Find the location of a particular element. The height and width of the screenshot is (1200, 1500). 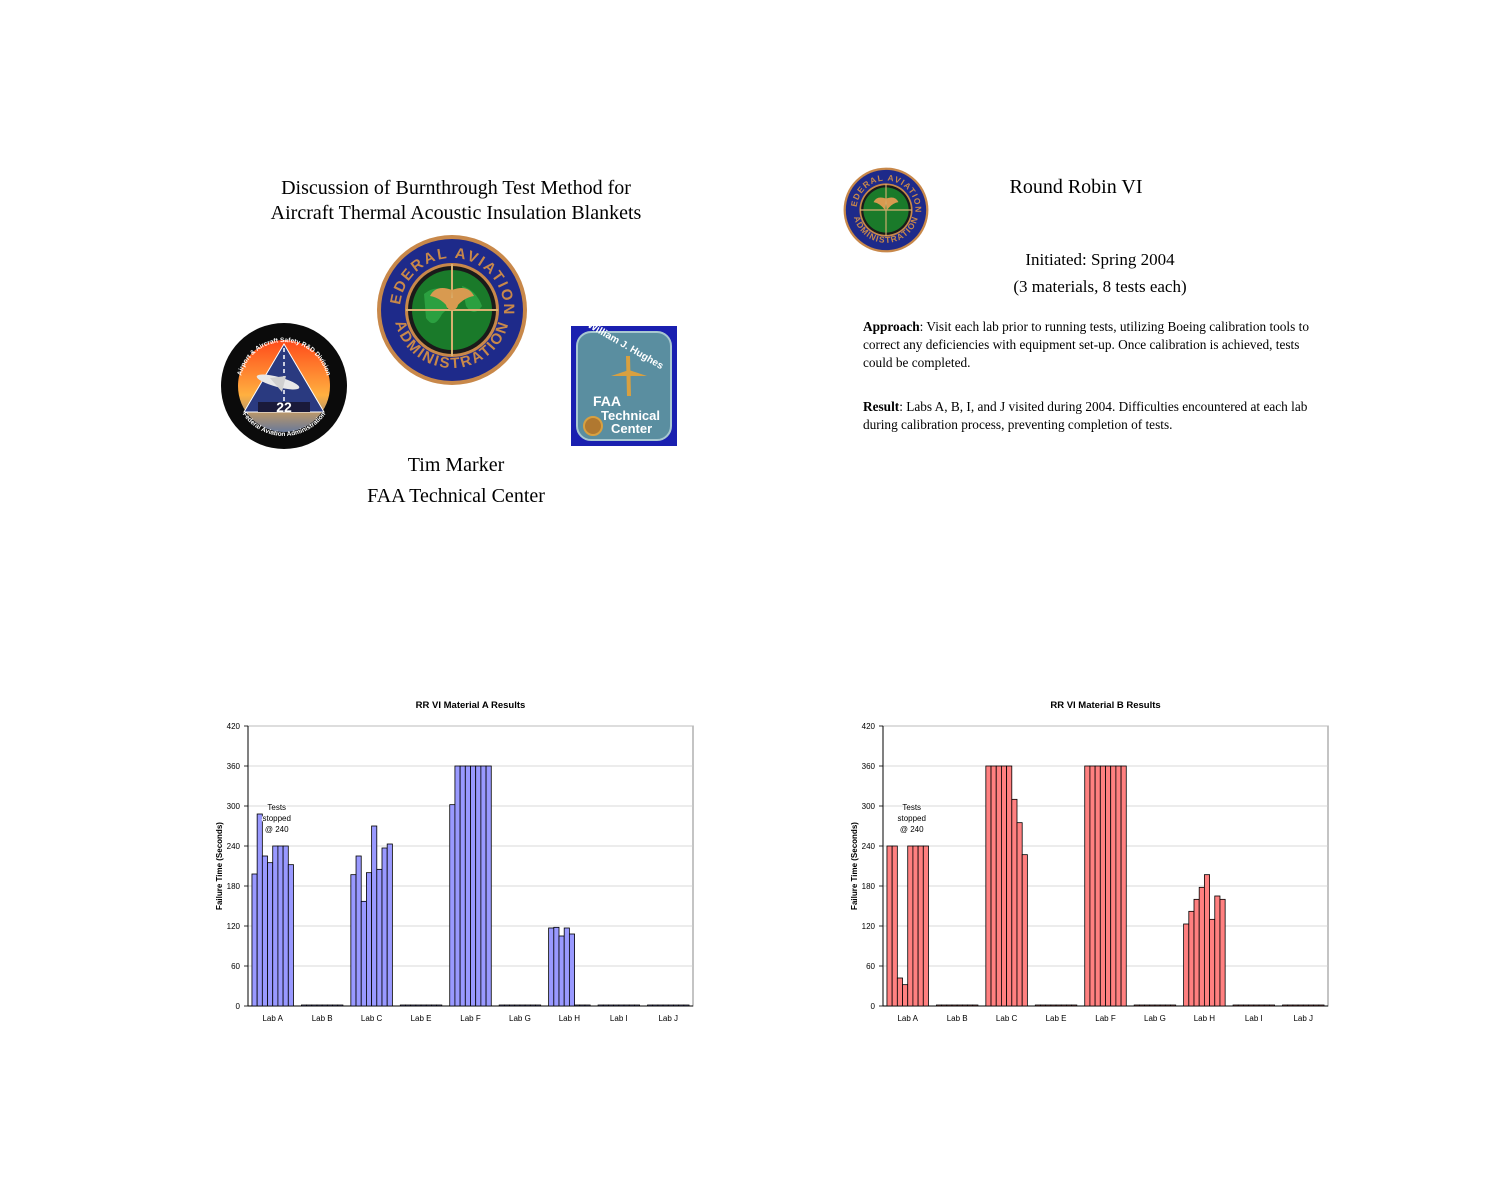

annotation-text: Tests is located at coordinates (911, 807).